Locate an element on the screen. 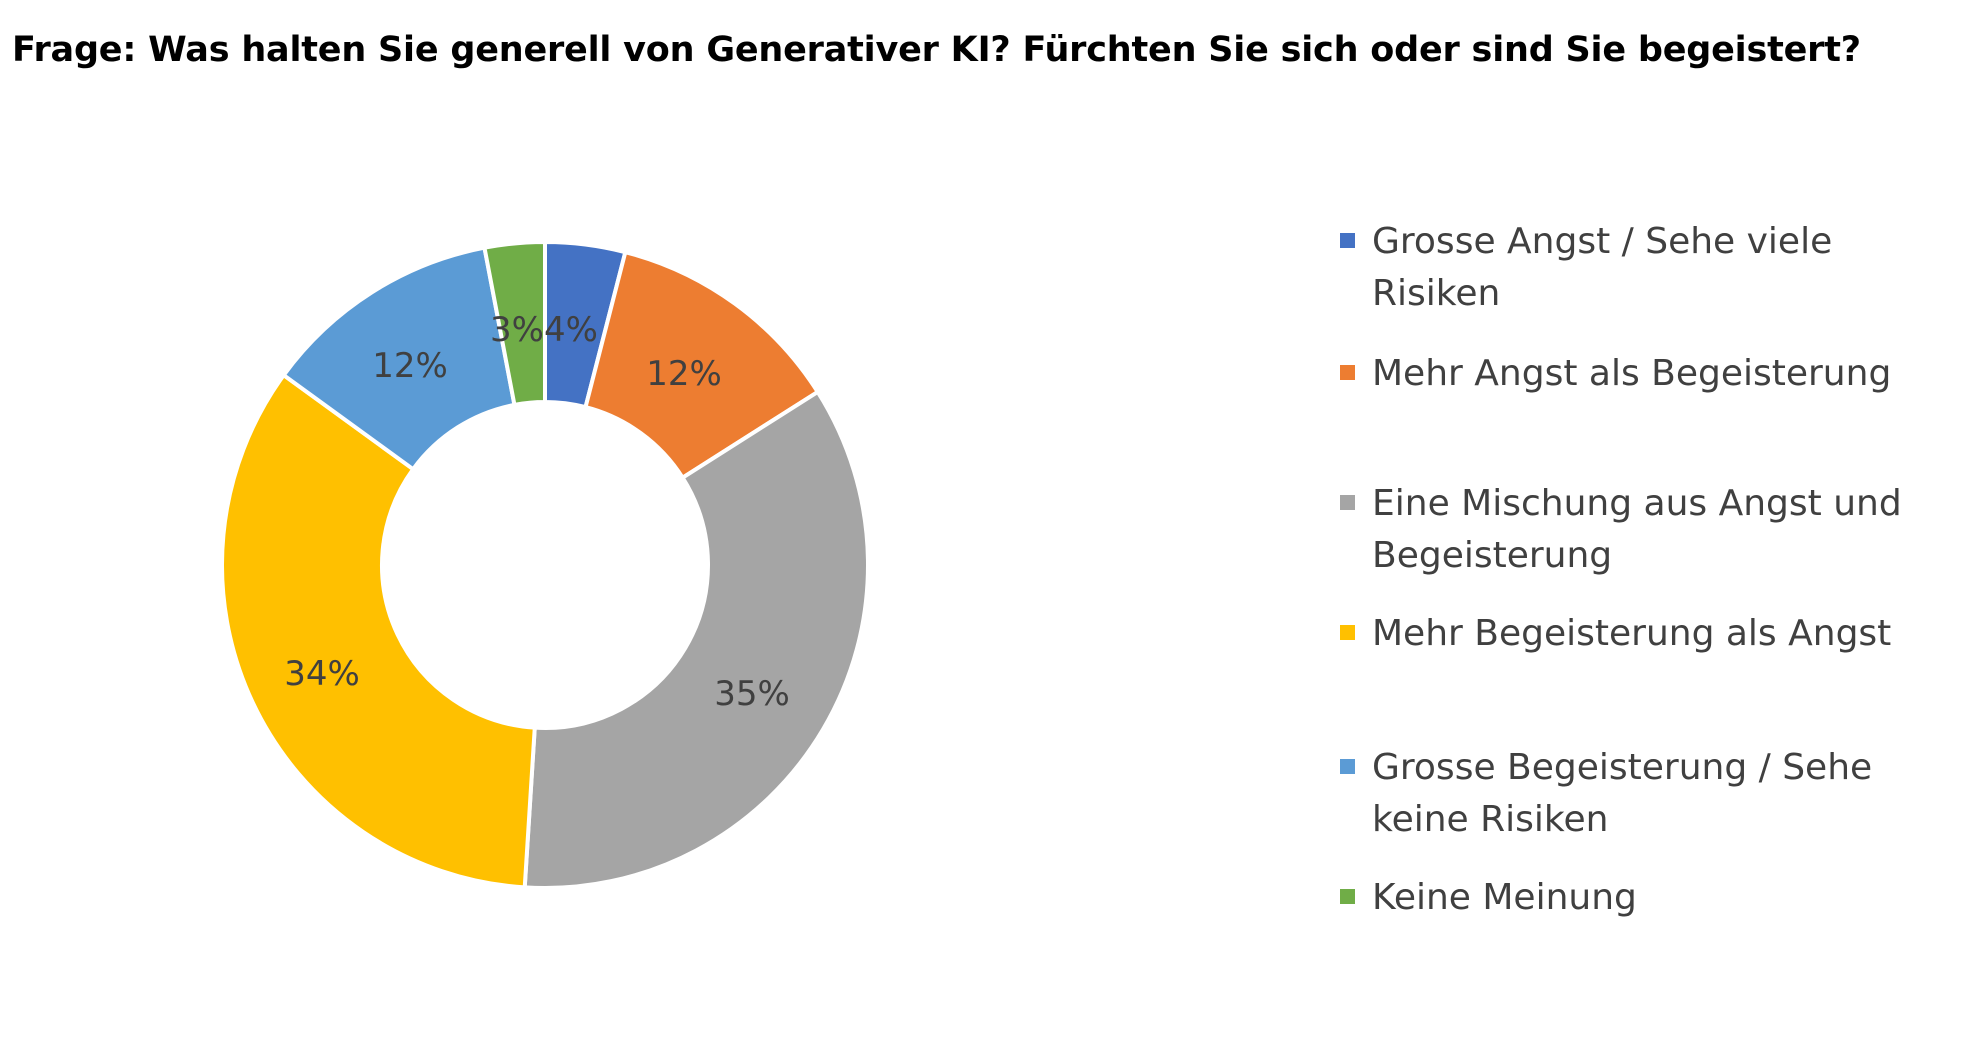 The height and width of the screenshot is (1049, 1967). slice-label-mehr-angst-als-begeisterung: 12% is located at coordinates (684, 374).